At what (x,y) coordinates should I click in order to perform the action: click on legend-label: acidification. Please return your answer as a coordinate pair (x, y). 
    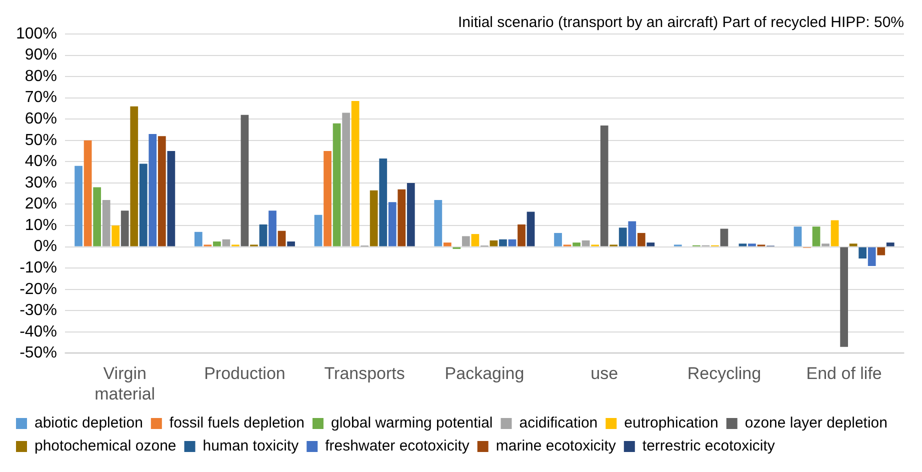
    Looking at the image, I should click on (558, 423).